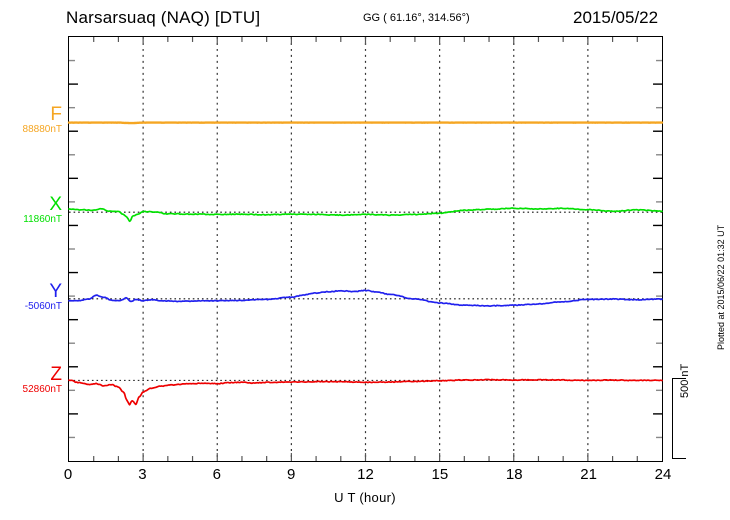 Image resolution: width=730 pixels, height=520 pixels. Describe the element at coordinates (514, 474) in the screenshot. I see `x-axis-tick-label-18: 18` at that location.